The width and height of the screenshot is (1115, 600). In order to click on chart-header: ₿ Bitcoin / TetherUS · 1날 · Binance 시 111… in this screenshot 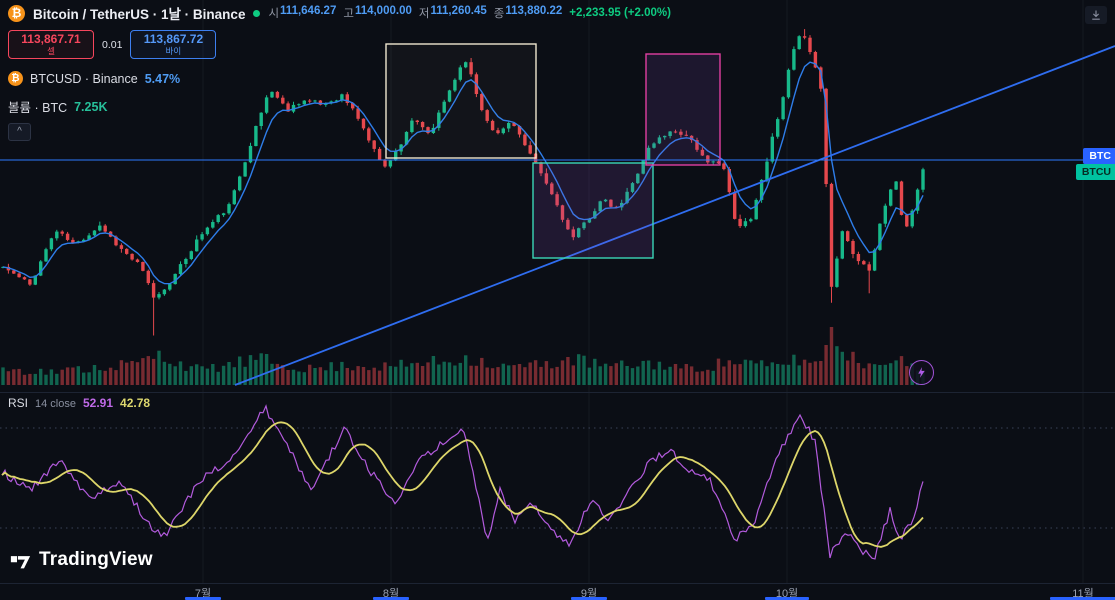, I will do `click(339, 13)`.